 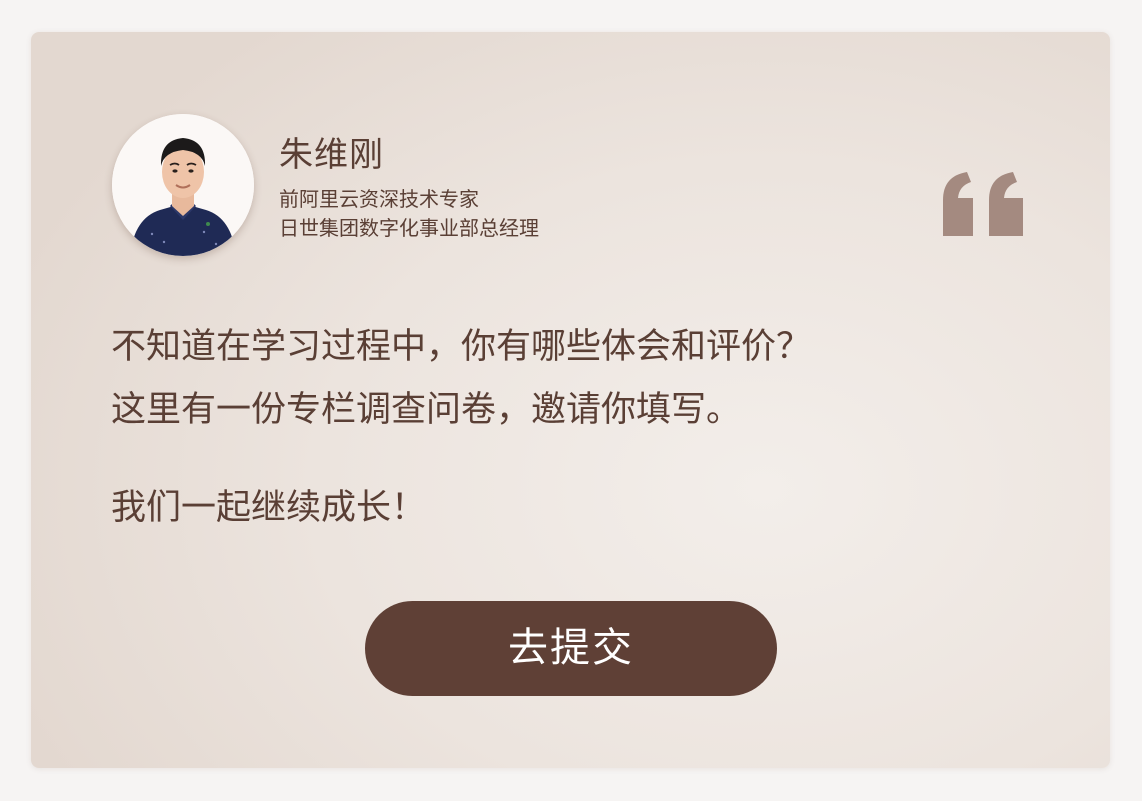 I want to click on author-title-1: 前阿里云资深技术专家, so click(x=379, y=199).